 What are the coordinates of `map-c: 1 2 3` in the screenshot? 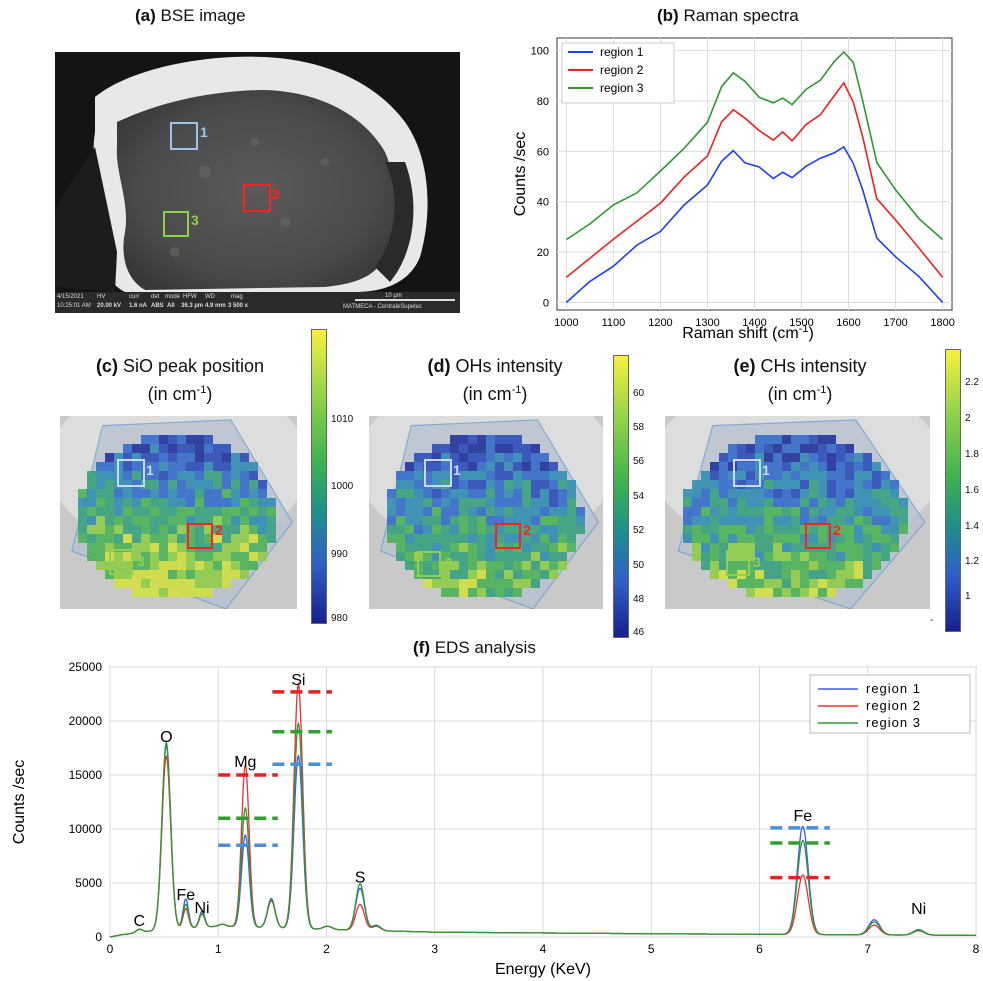 It's located at (178, 493).